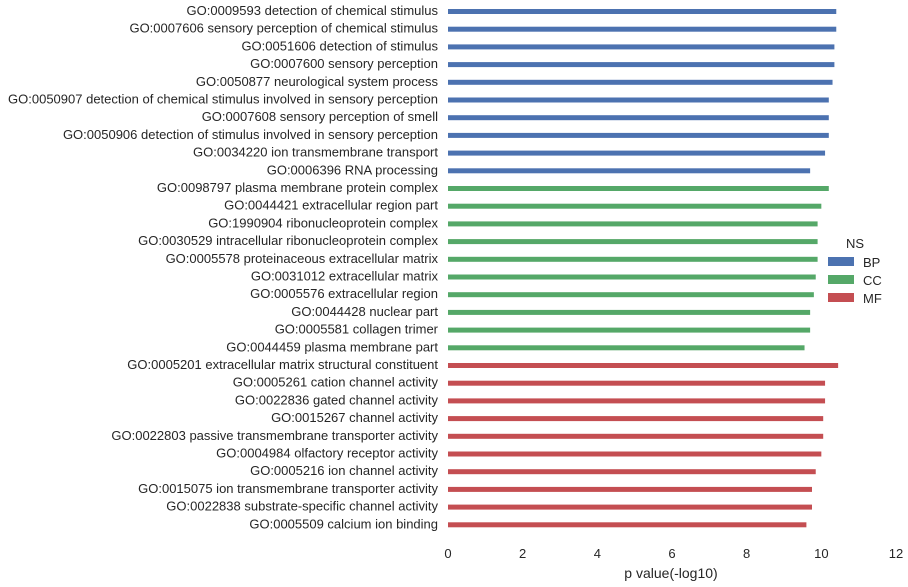 The width and height of the screenshot is (908, 587). I want to click on x-axis-label: p value(-log10), so click(670, 573).